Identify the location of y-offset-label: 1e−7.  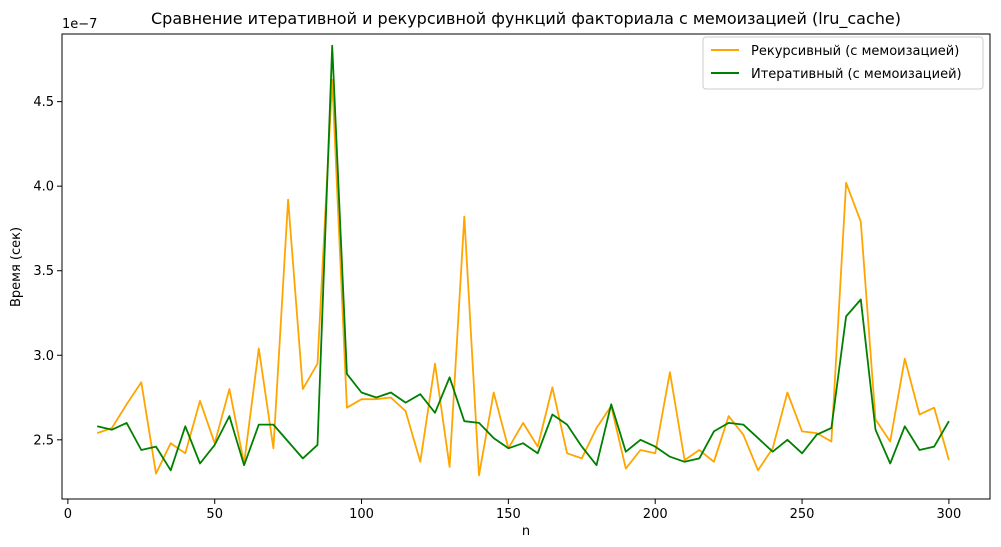
(79, 24).